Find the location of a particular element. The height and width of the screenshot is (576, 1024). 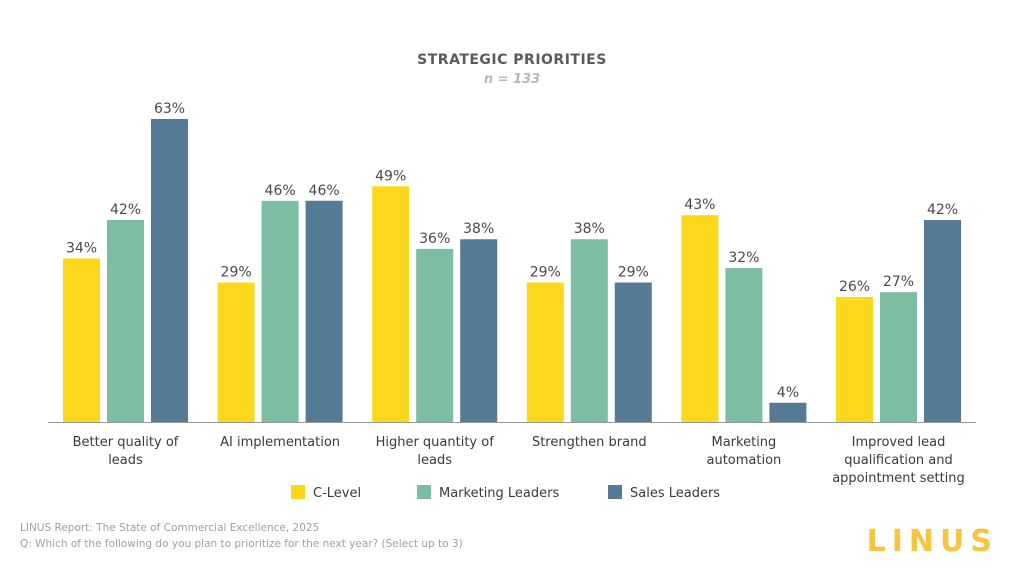

legend: C-Level Marketing Leaders Sales Leaders is located at coordinates (505, 493).